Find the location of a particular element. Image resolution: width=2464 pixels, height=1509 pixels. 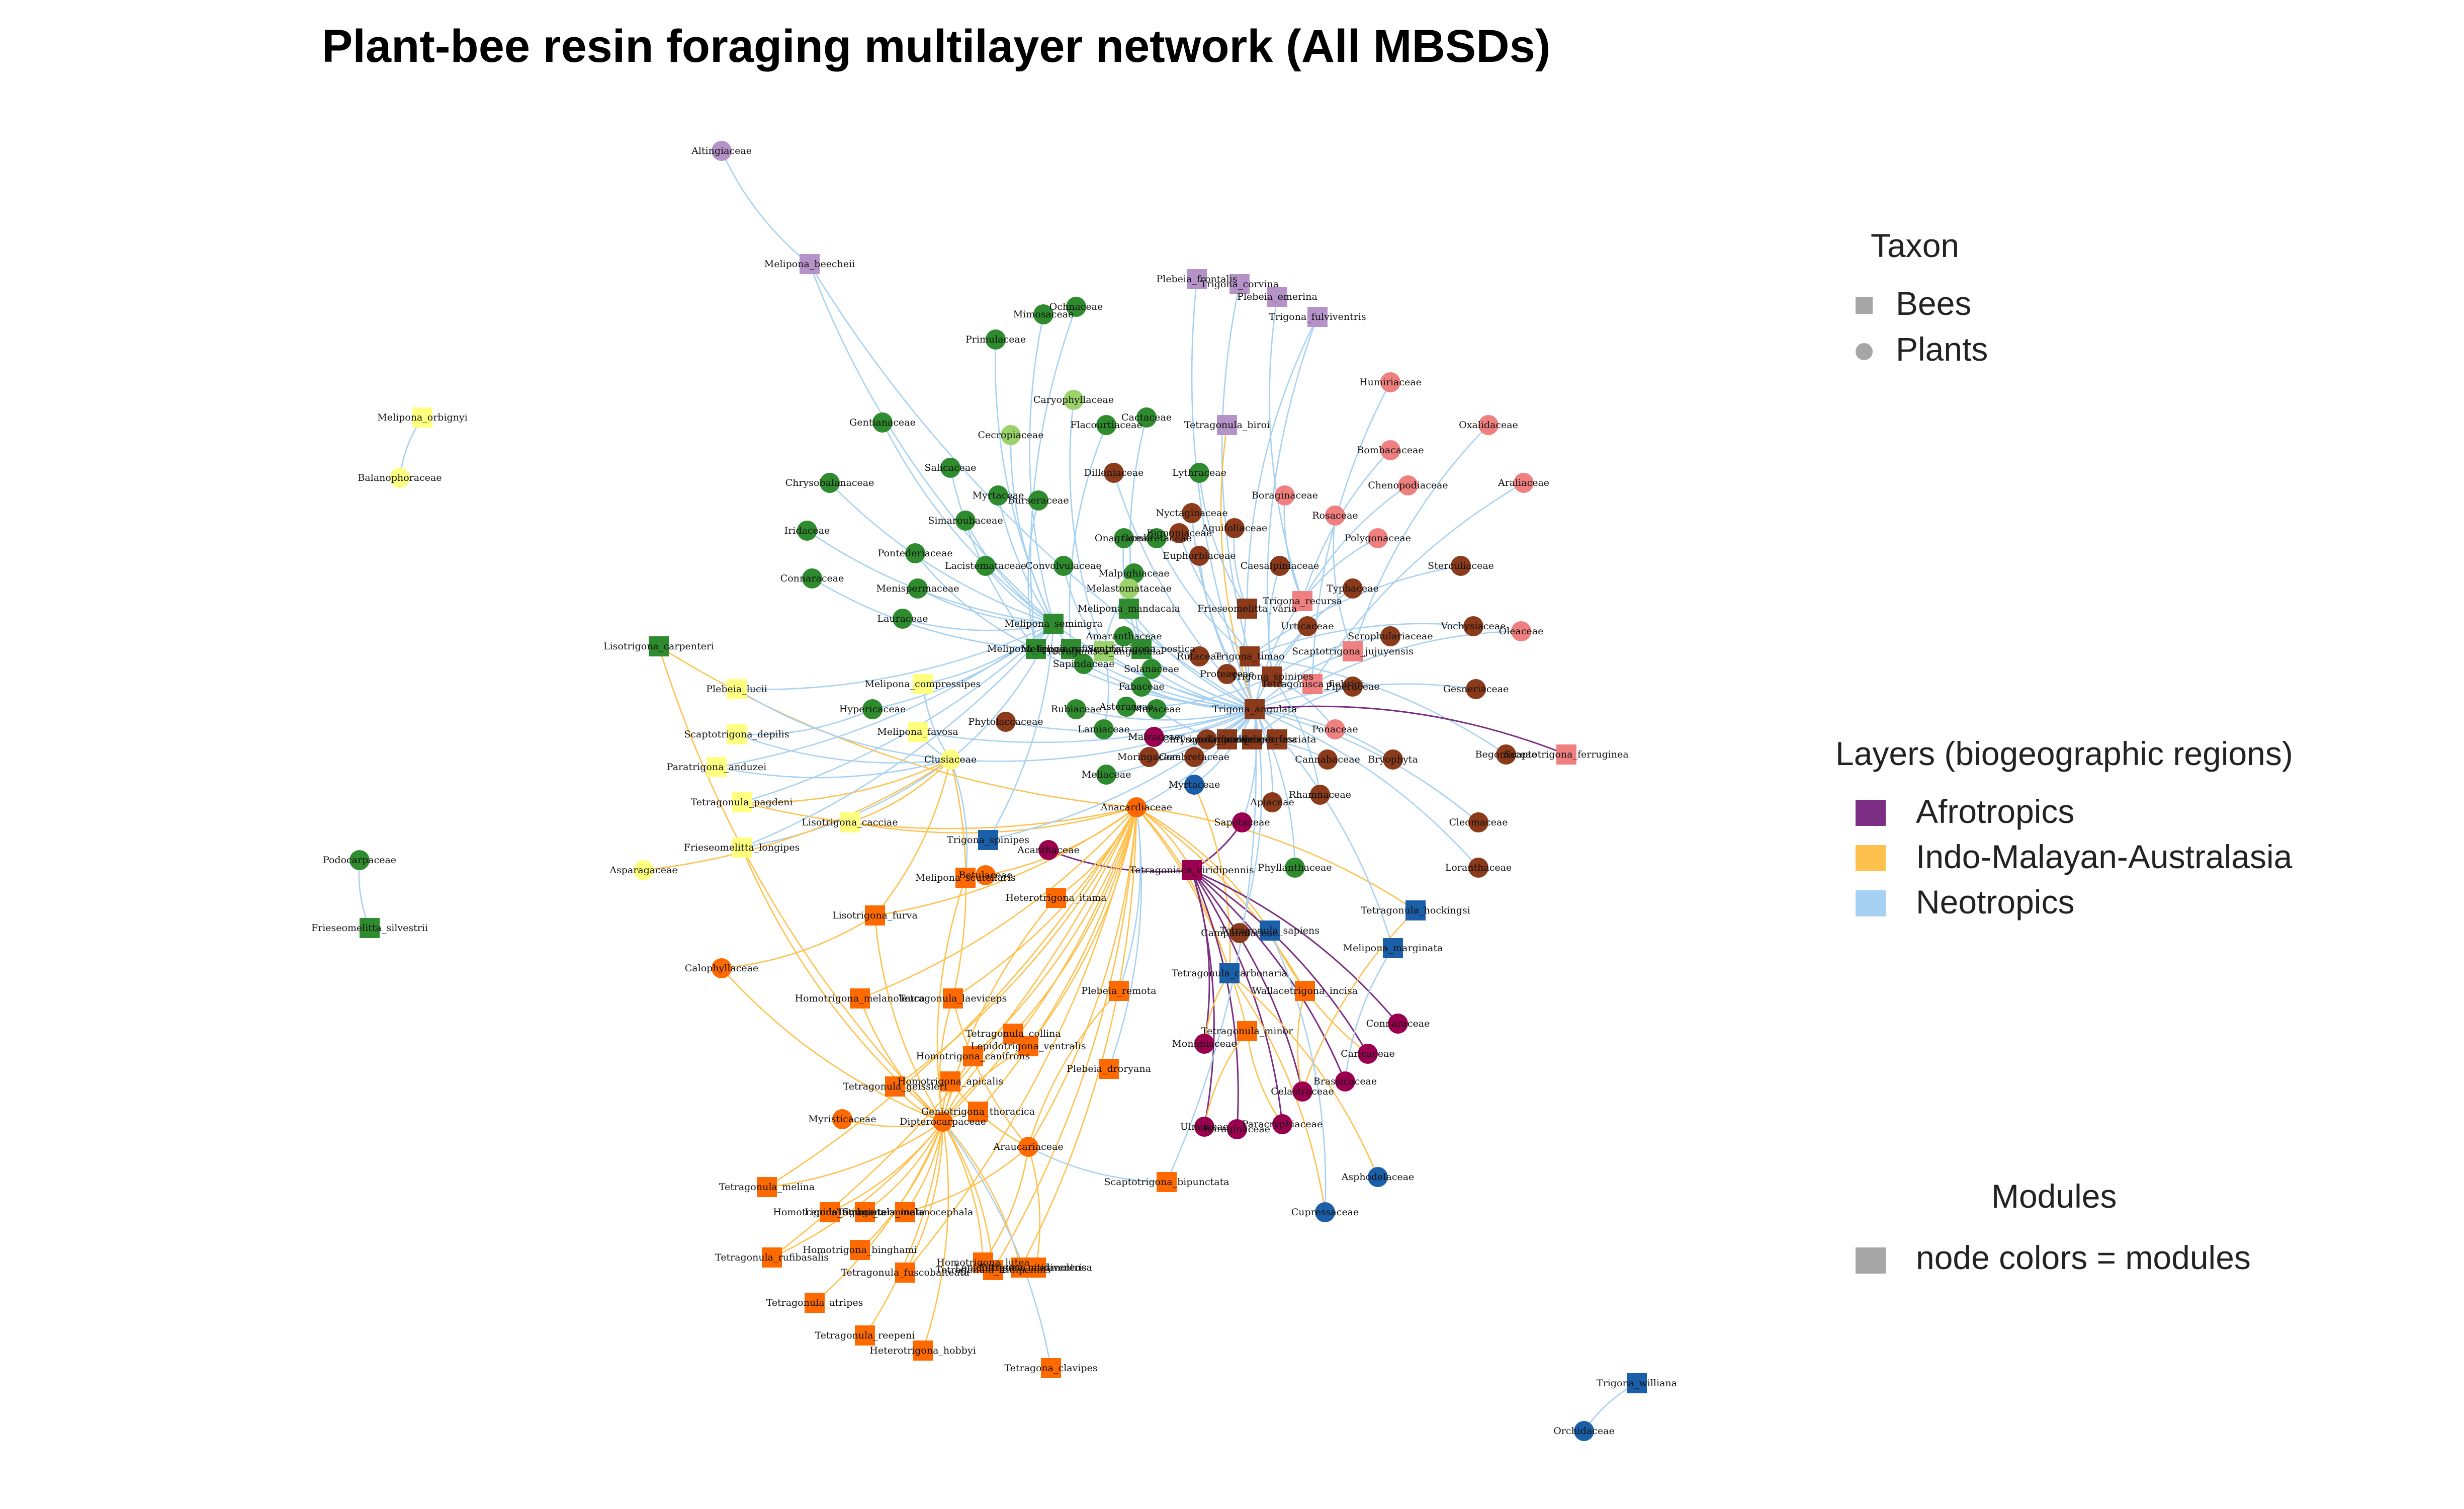

legend-plants-label: Plants is located at coordinates (1942, 349).